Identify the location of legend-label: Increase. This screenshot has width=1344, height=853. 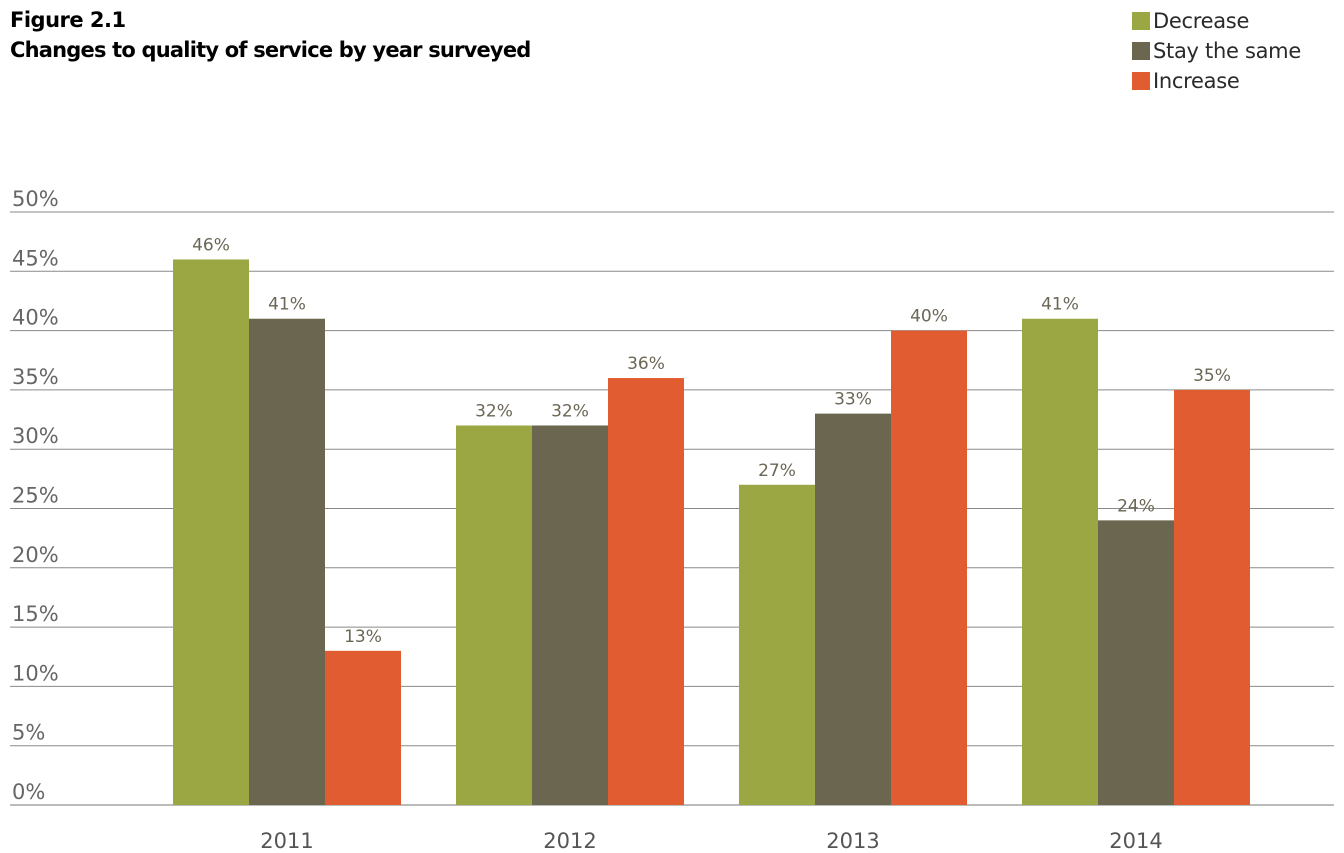
(1196, 81).